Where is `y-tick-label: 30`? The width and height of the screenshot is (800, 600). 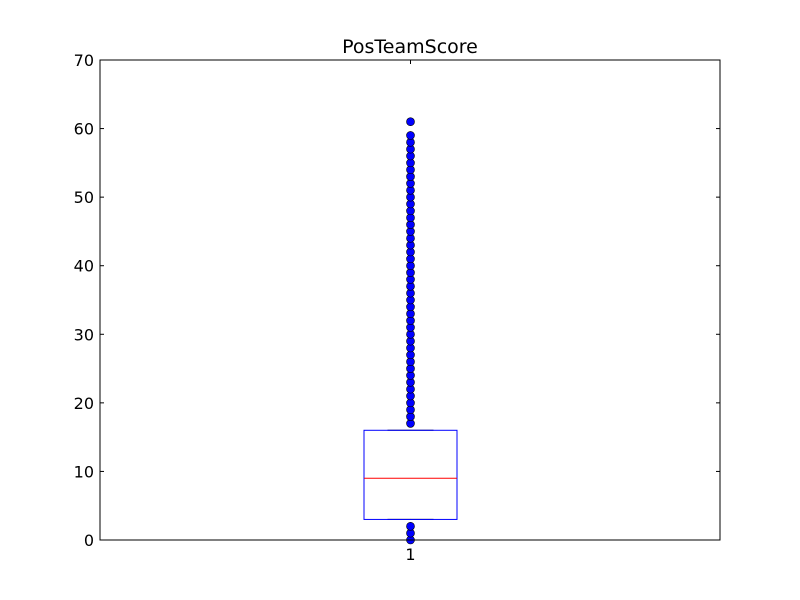 y-tick-label: 30 is located at coordinates (84, 334).